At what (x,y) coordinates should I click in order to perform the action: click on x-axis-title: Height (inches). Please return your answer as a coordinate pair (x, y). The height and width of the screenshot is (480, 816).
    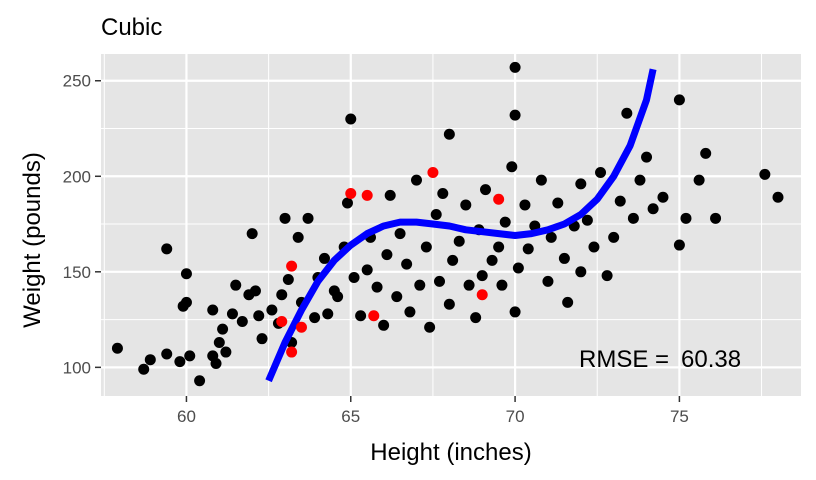
    Looking at the image, I should click on (450, 452).